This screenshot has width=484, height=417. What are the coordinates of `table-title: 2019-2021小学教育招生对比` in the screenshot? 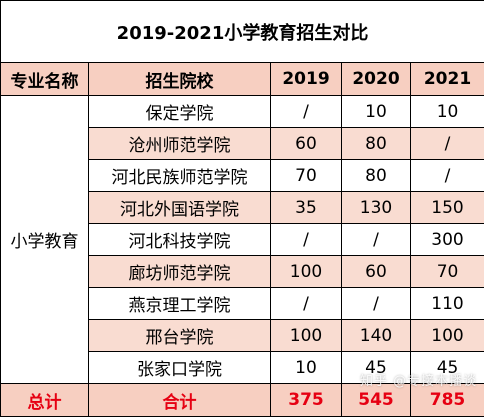 It's located at (242, 32).